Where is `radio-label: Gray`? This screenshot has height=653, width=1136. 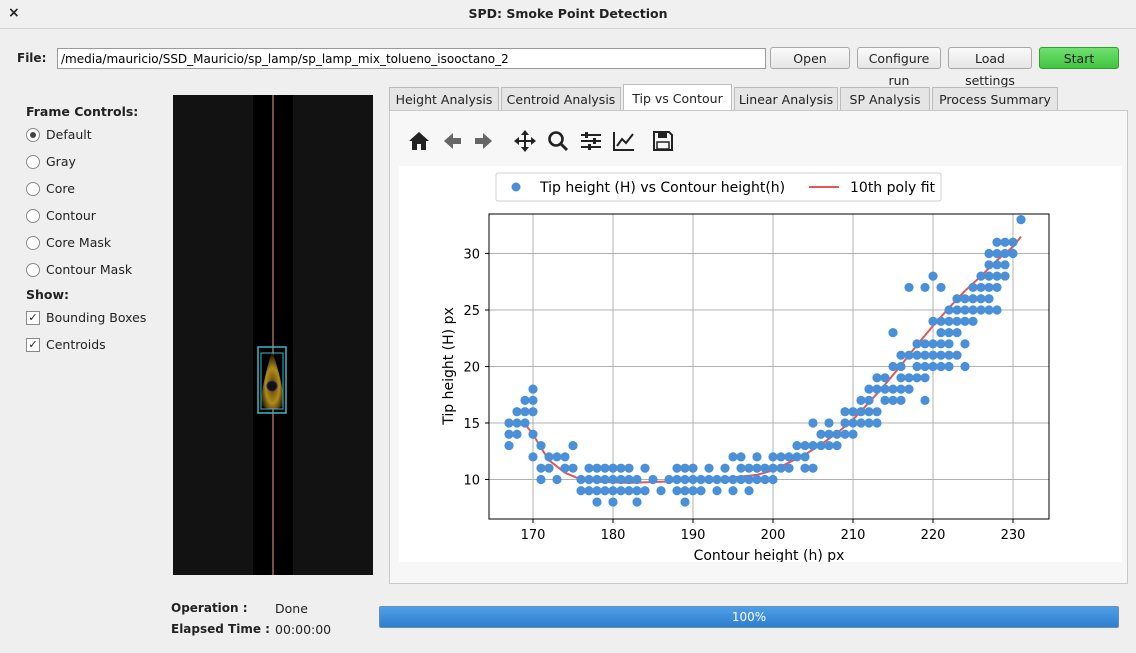
radio-label: Gray is located at coordinates (61, 161).